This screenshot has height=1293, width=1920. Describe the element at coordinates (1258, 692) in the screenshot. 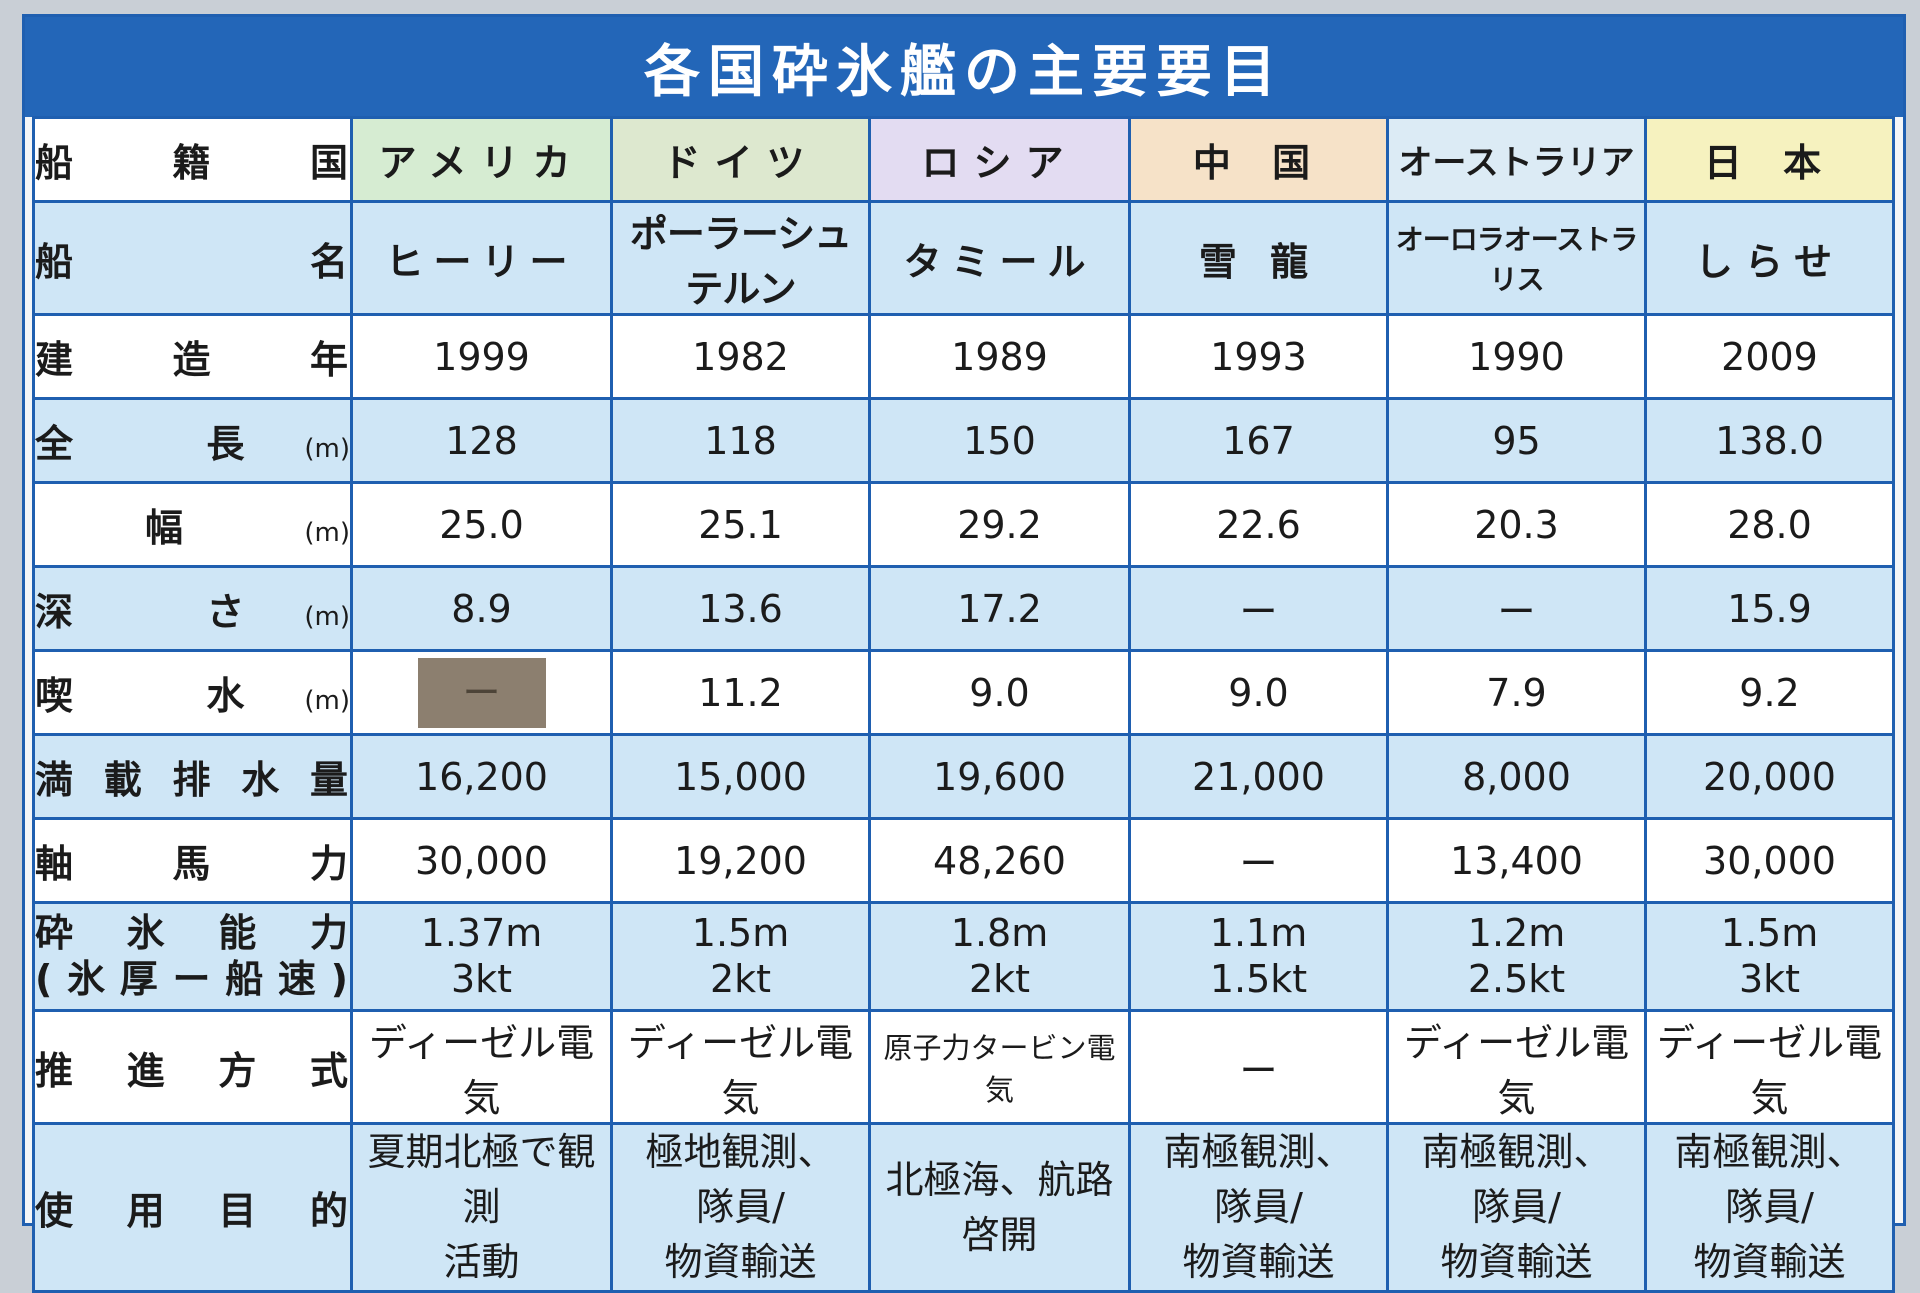

I see `draft-china: 9.0` at that location.